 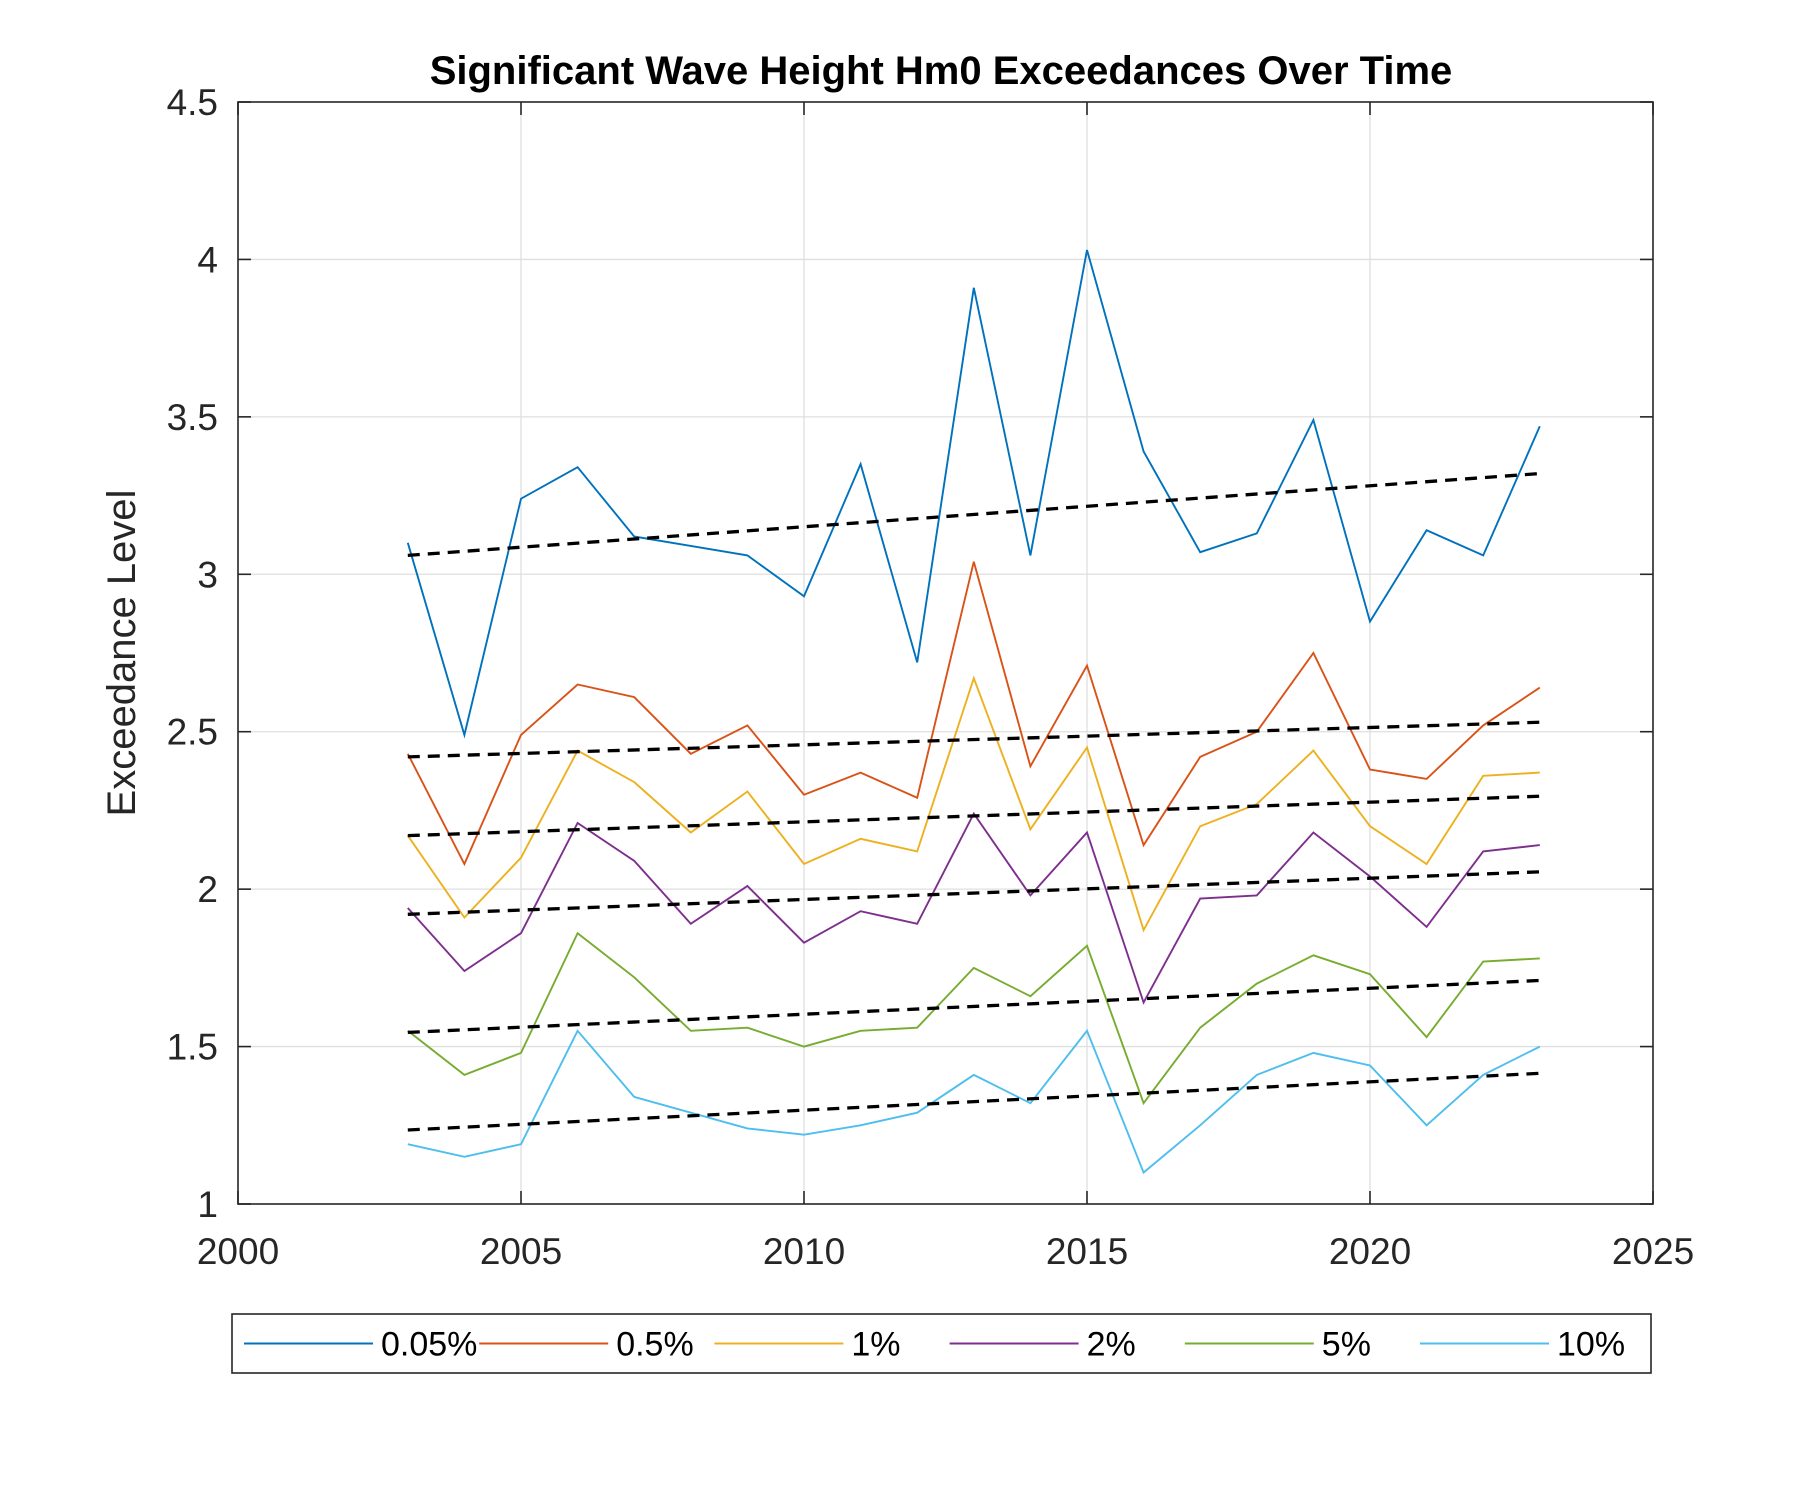 I want to click on legend-label-0: 0.05%, so click(x=429, y=1345).